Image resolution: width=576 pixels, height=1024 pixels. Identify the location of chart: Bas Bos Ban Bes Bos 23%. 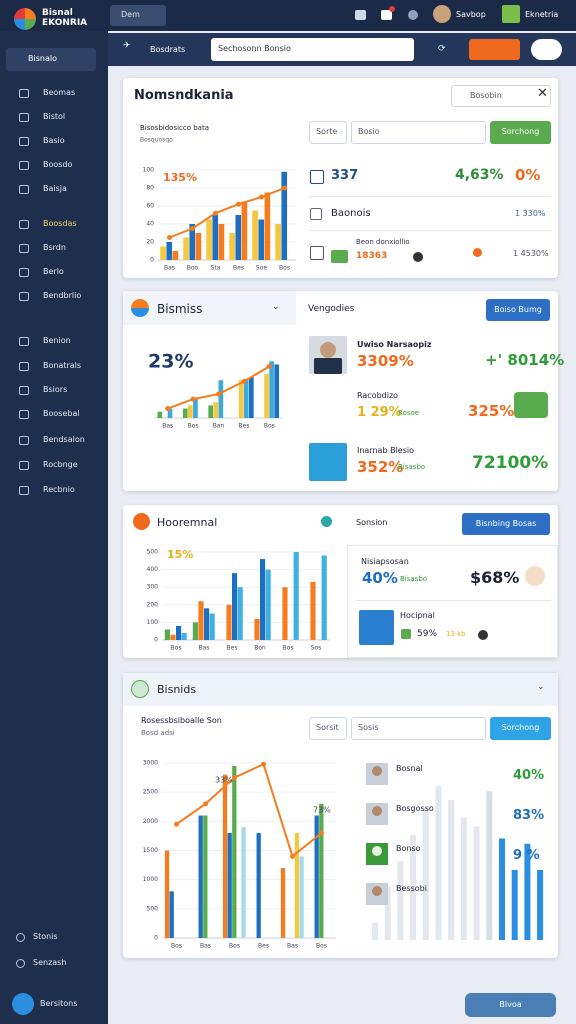
(215, 390).